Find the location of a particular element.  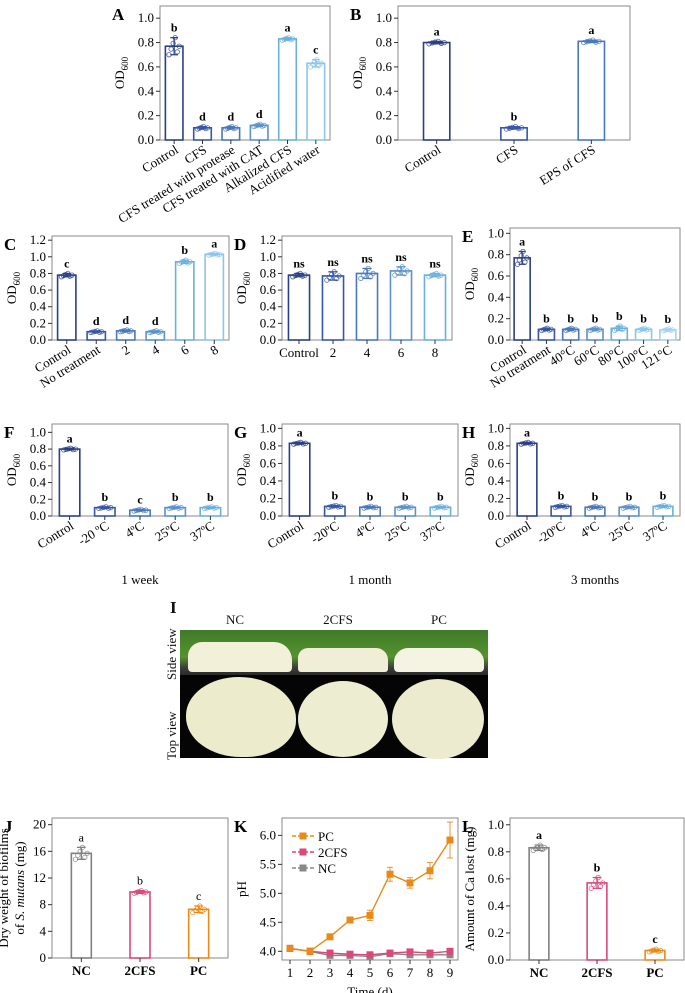

series-pc is located at coordinates (370, 888).